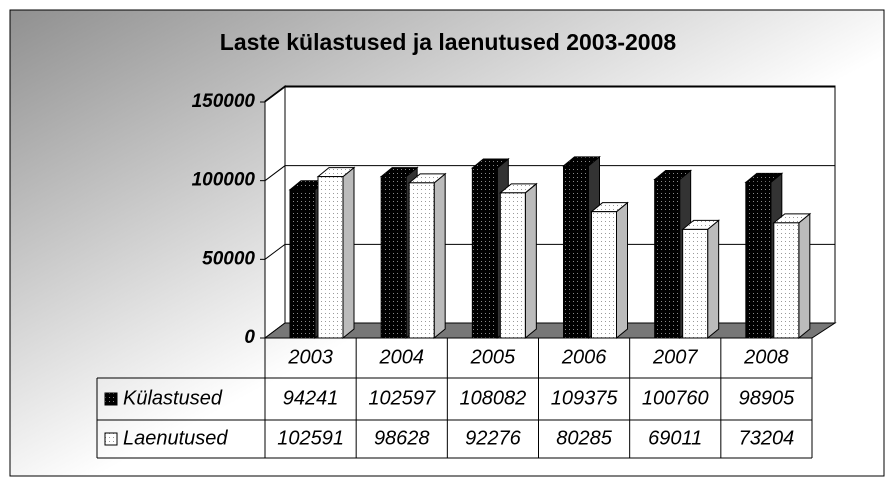 The image size is (895, 485). I want to click on chart-title: Laste külastused ja laenutused 2003-2008, so click(448, 42).